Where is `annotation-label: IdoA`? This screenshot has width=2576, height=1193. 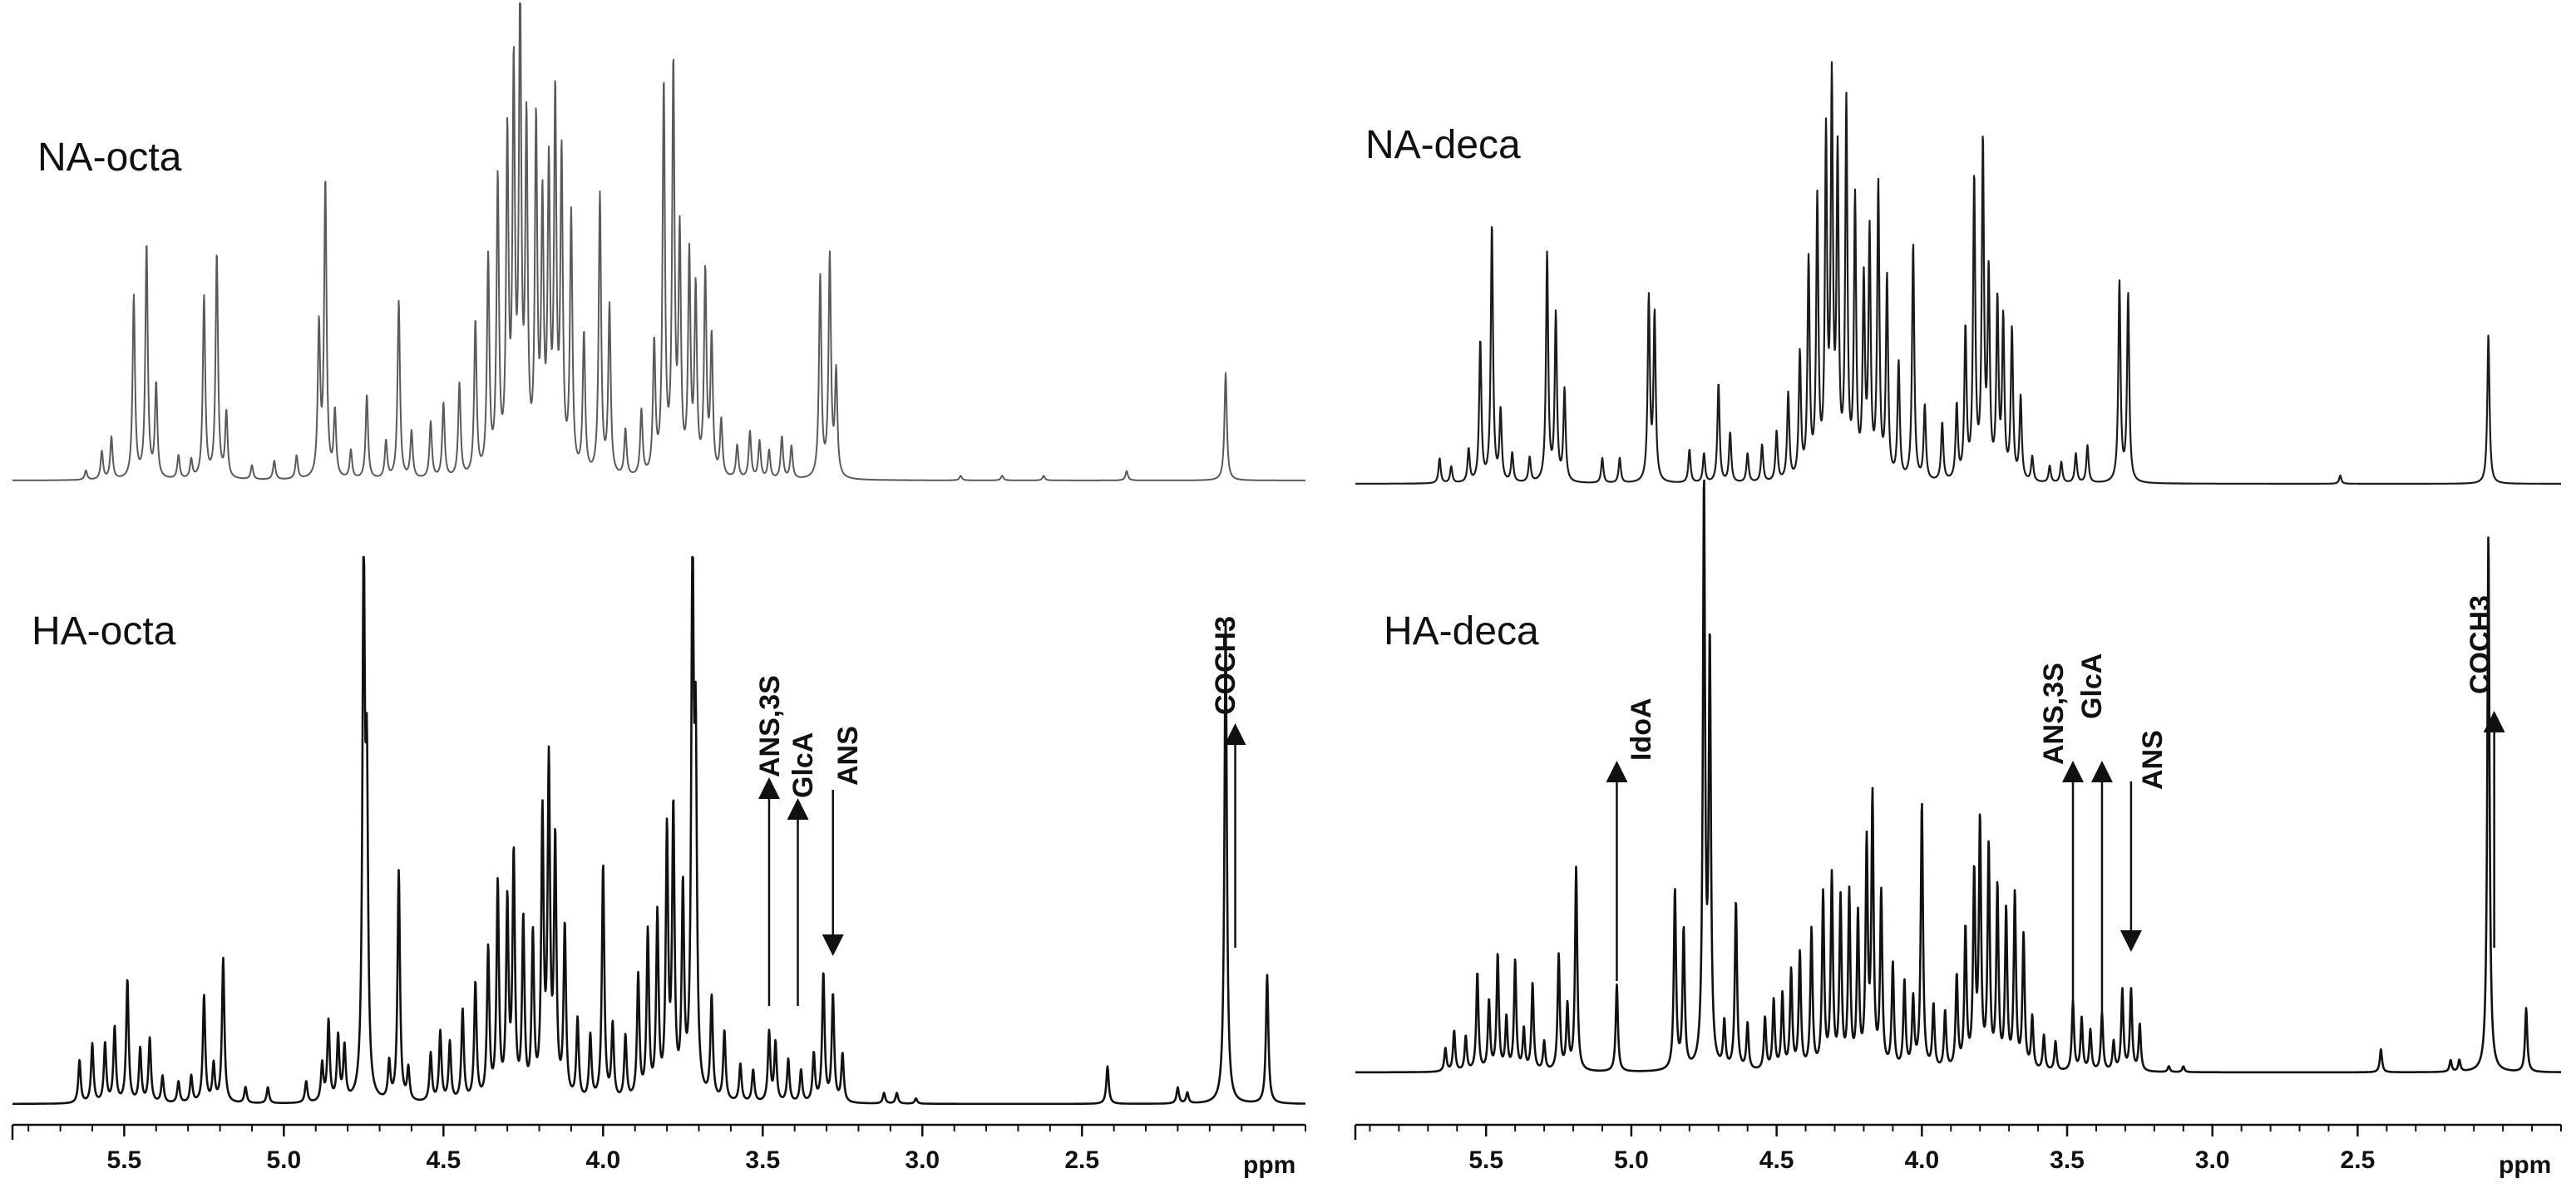 annotation-label: IdoA is located at coordinates (1641, 729).